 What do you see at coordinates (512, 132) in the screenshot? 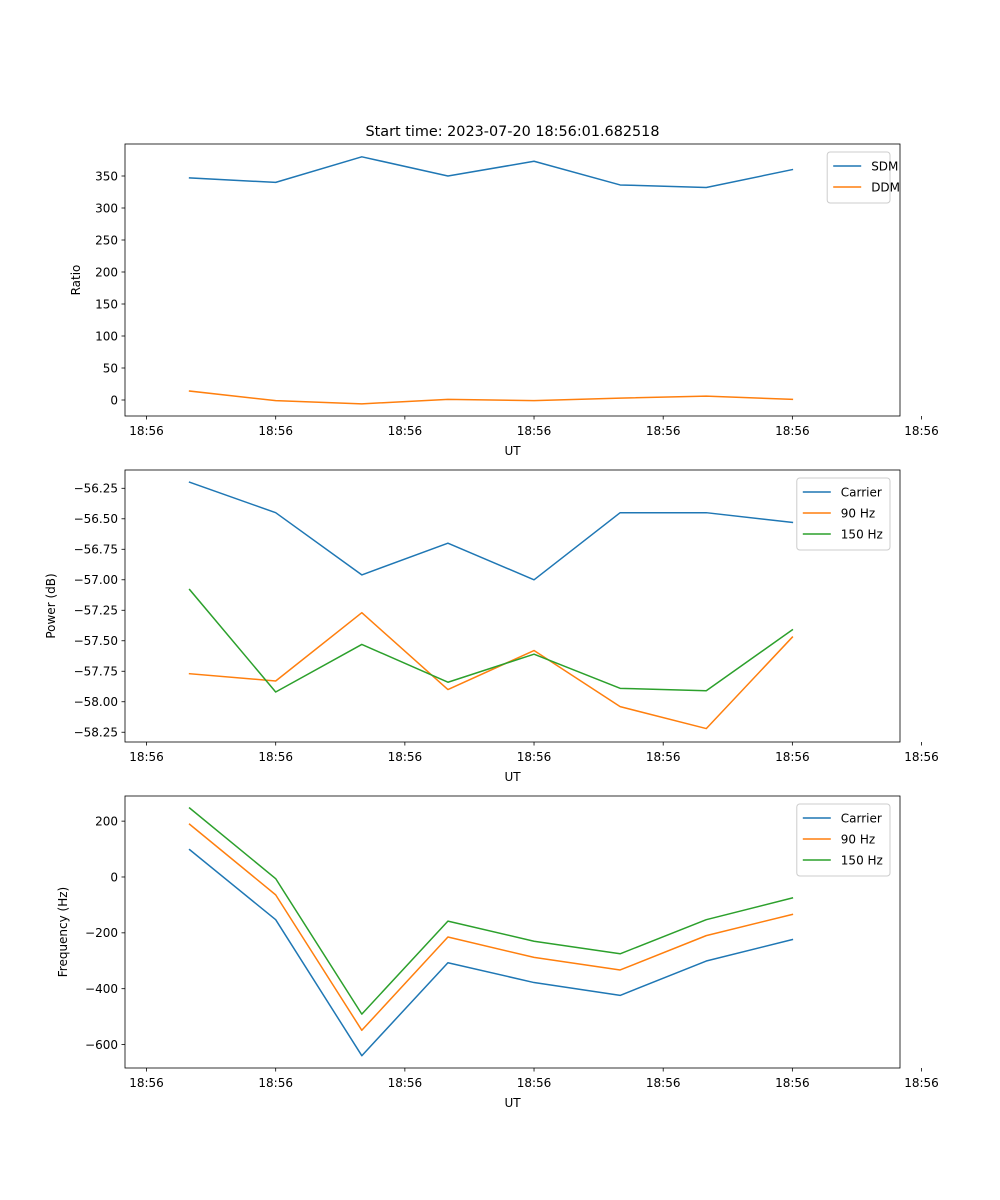
I see `figure-title: Start time: 2023-07-20 18:56:01.682518` at bounding box center [512, 132].